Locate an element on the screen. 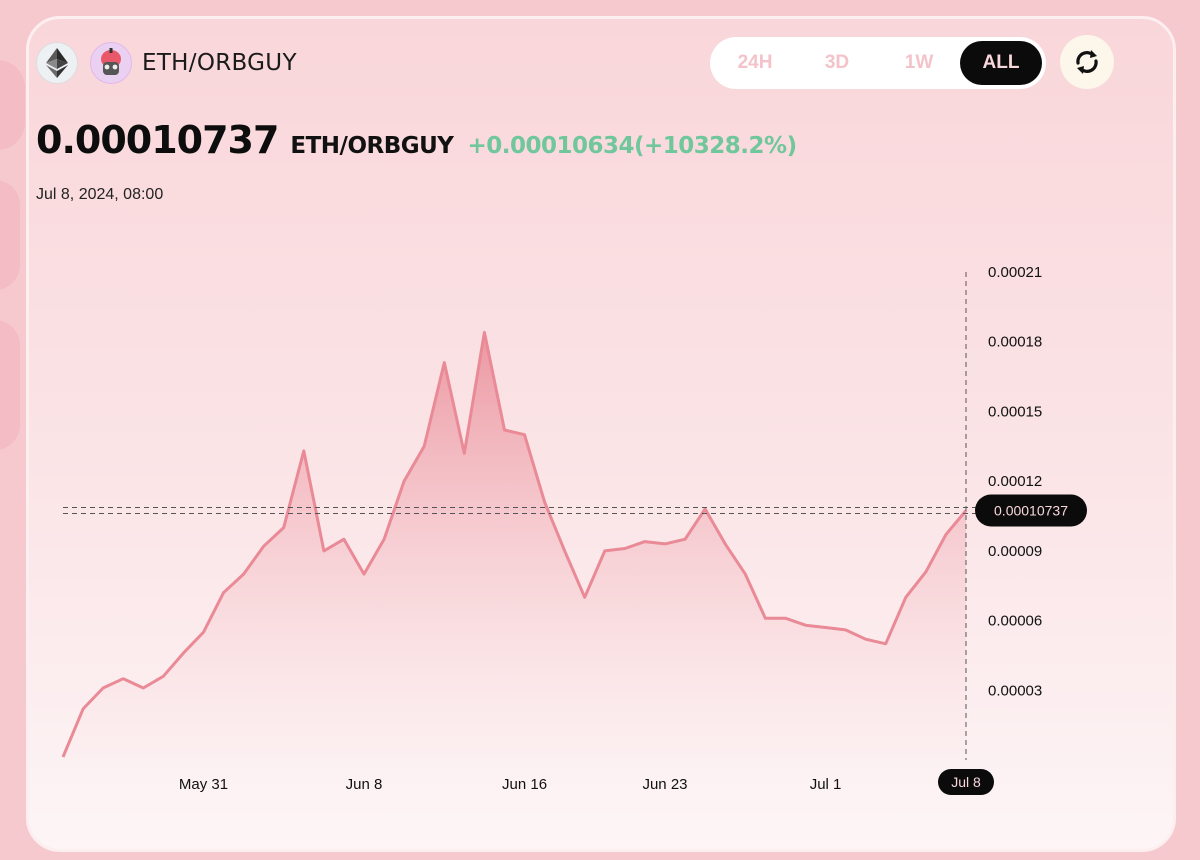 This screenshot has width=1200, height=860. current-value-badge is located at coordinates (1031, 510).